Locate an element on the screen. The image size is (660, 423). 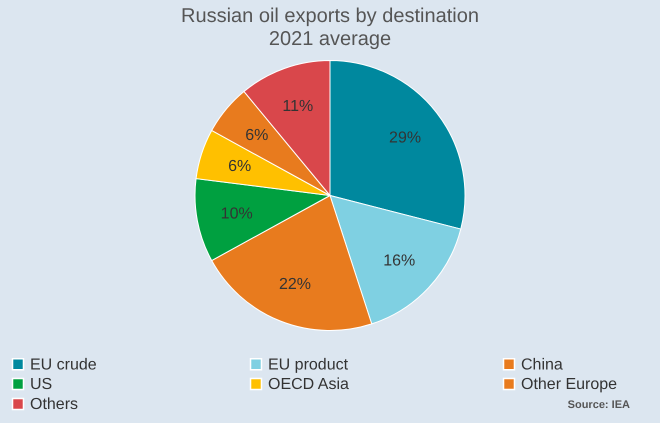
legend-label: EU crude is located at coordinates (63, 365).